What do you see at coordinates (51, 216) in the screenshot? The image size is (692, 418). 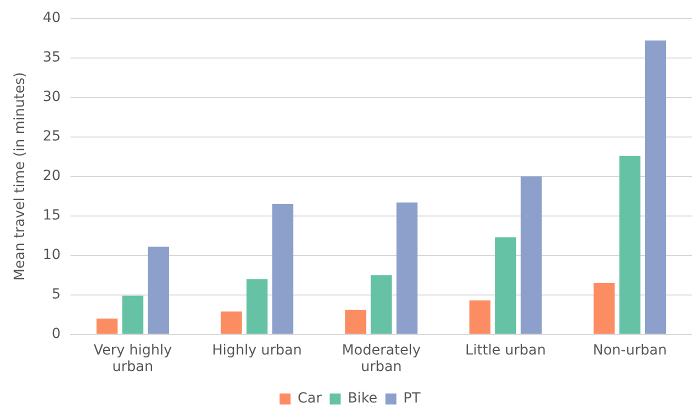 I see `y-tick-label: 15` at bounding box center [51, 216].